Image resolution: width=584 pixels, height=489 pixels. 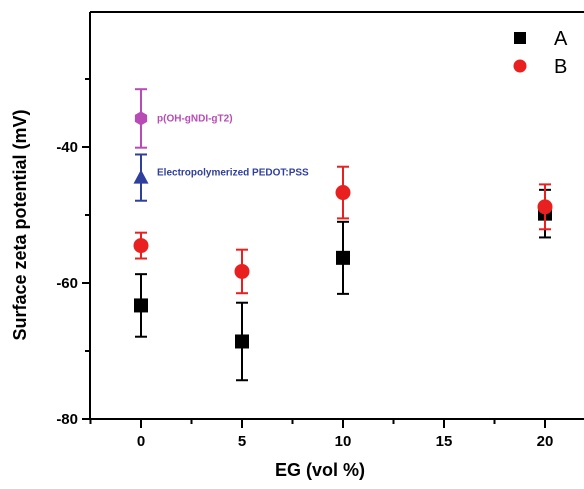 What do you see at coordinates (560, 67) in the screenshot?
I see `legend-label-b: B` at bounding box center [560, 67].